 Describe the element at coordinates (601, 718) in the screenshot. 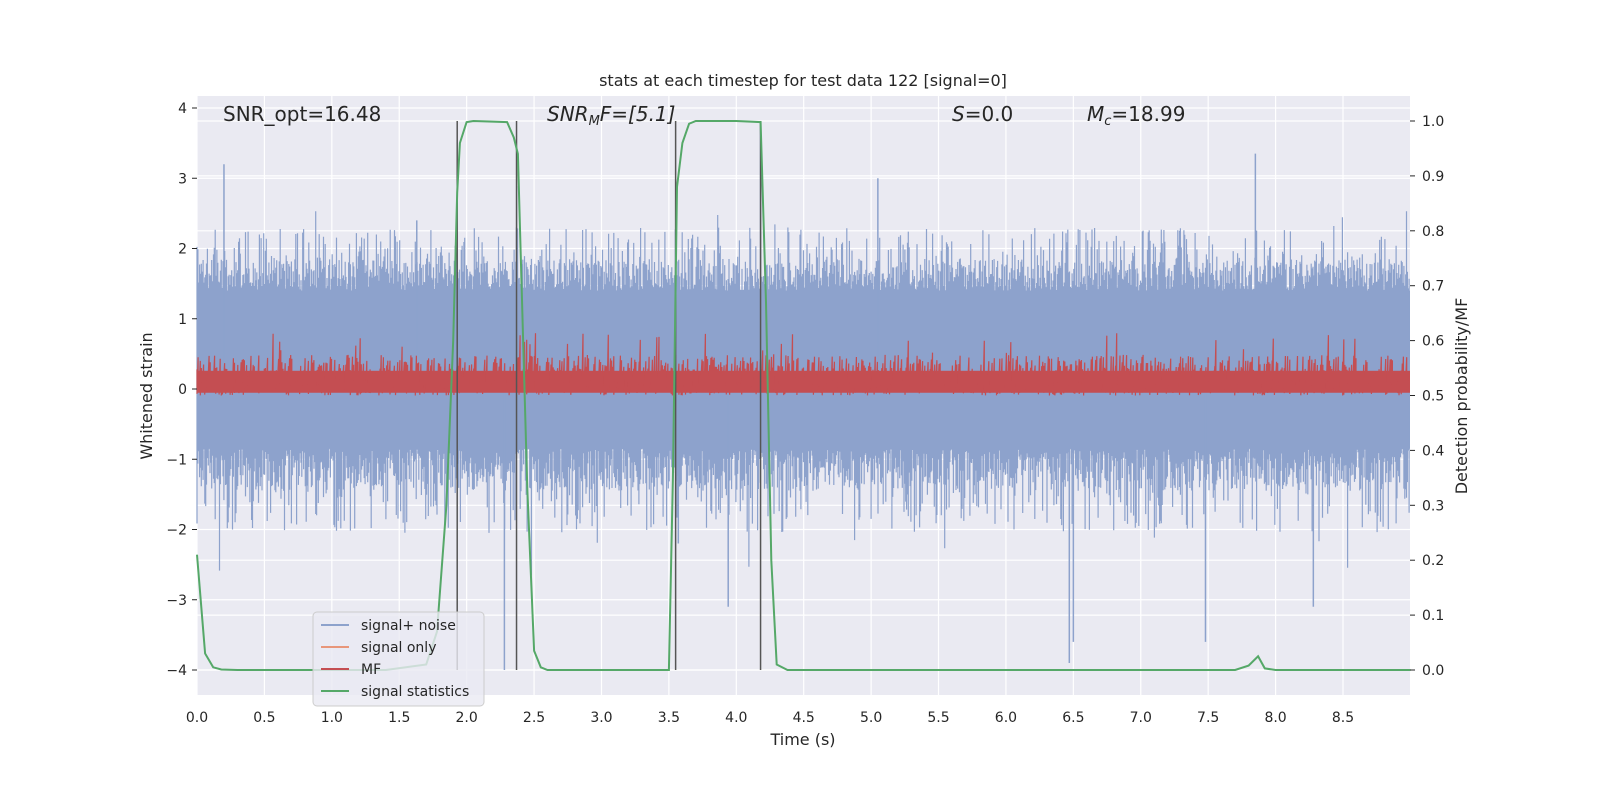

I see `x-tick-6: 3.0` at that location.